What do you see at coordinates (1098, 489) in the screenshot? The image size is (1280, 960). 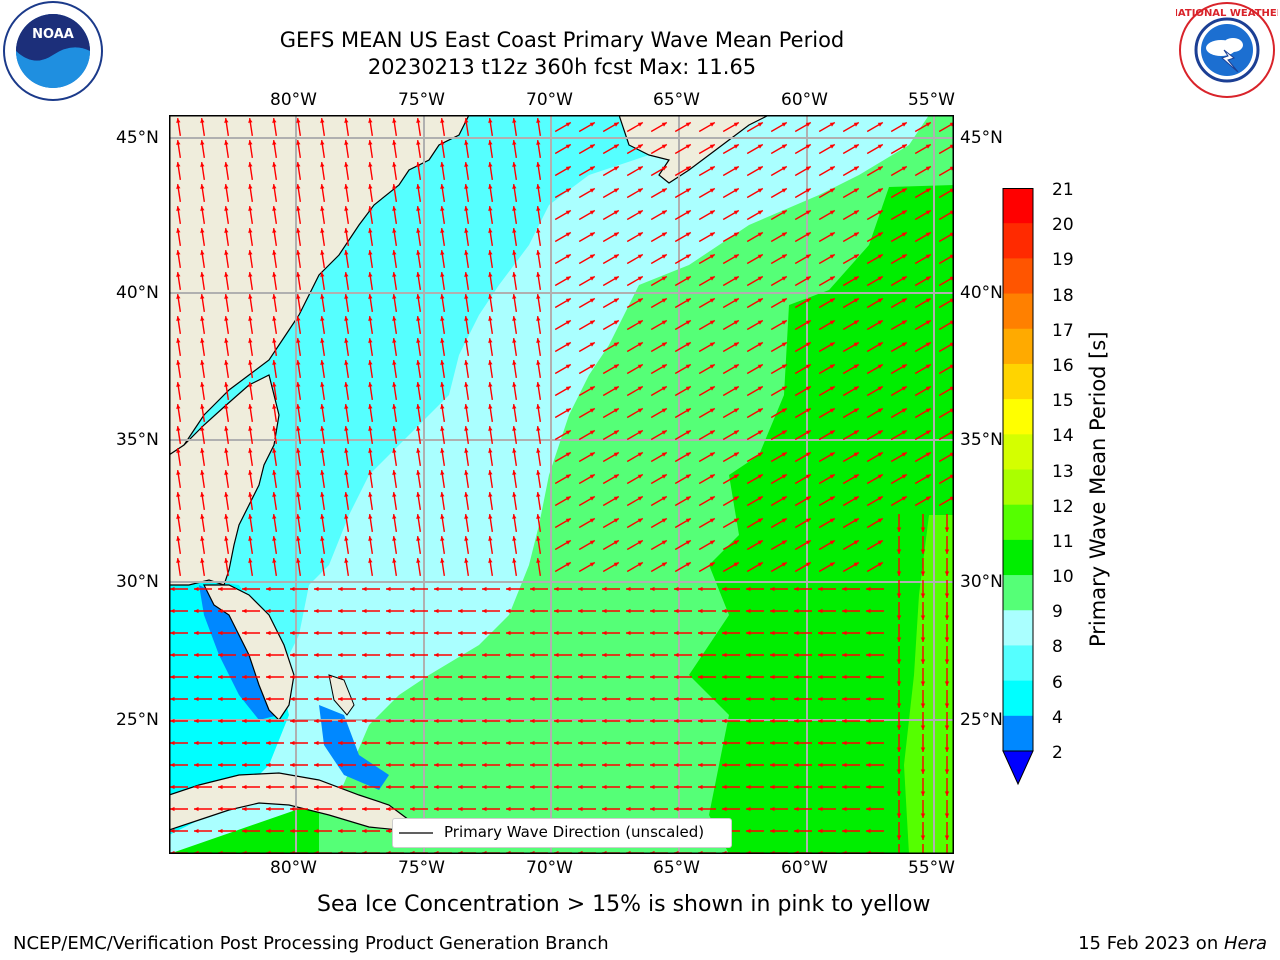 I see `colorbar-label: Primary Wave Mean Period [s]` at bounding box center [1098, 489].